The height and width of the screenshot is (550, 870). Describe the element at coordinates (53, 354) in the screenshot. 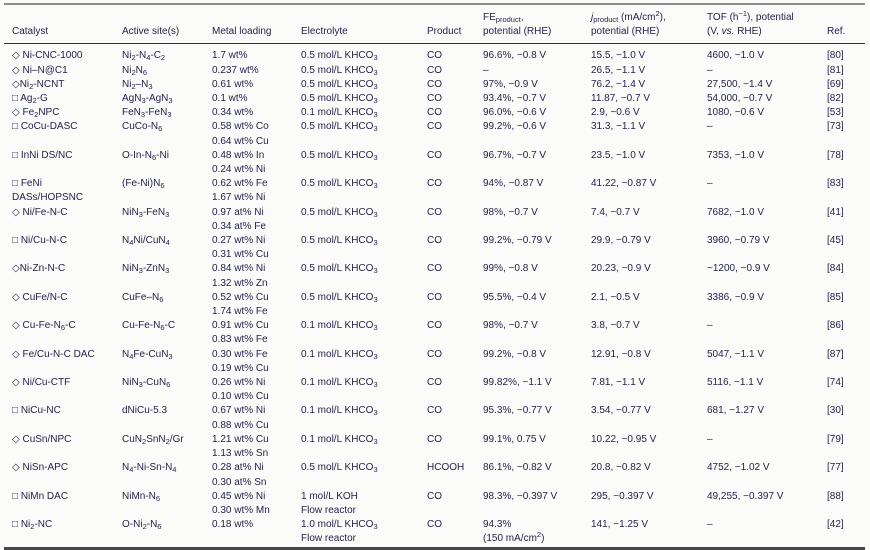

I see `cell-r14-c1: ◇ Fe/Cu-N-C DAC` at that location.